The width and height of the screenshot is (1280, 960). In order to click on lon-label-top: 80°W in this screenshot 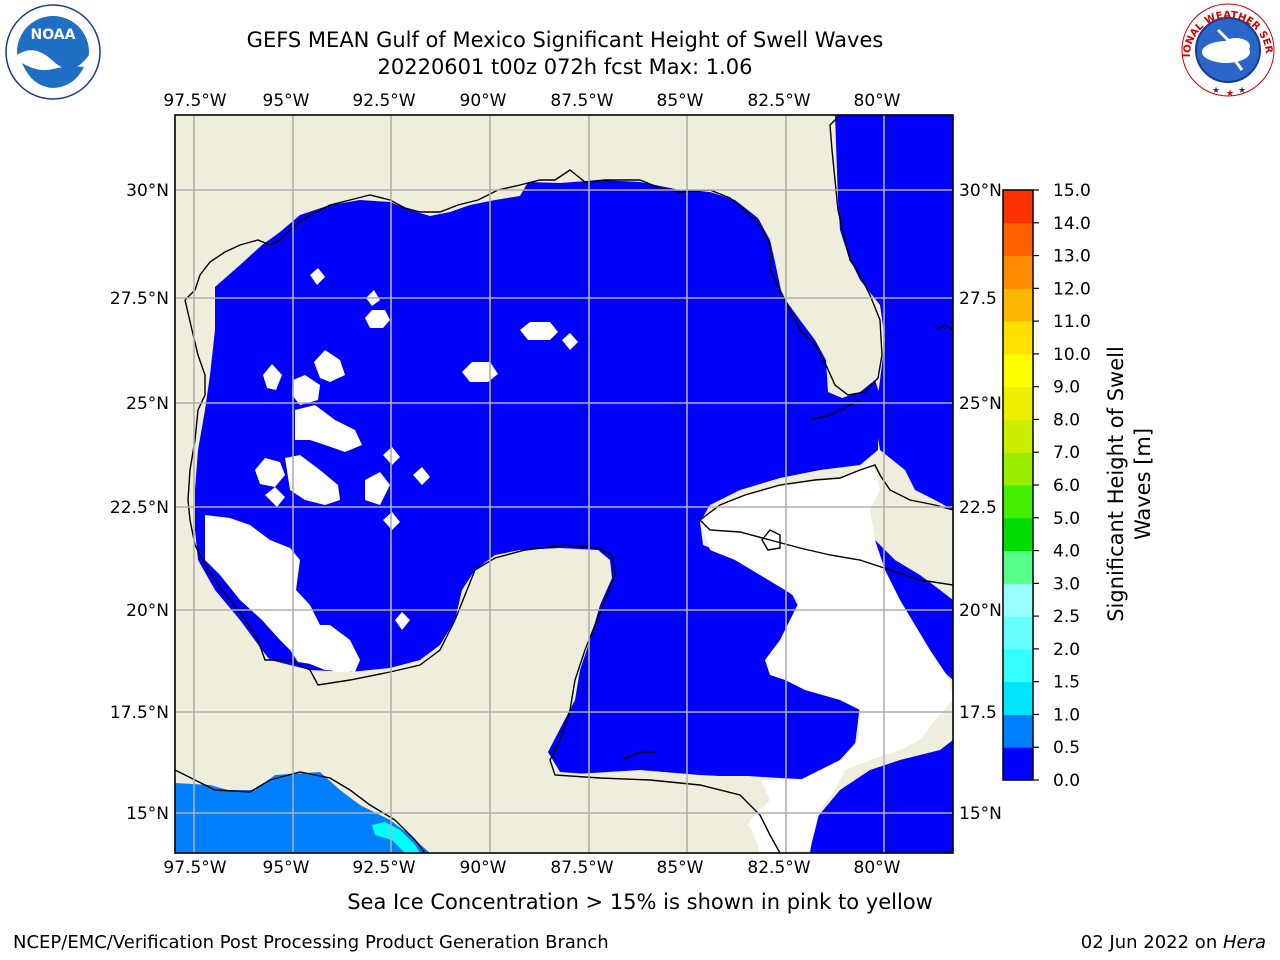, I will do `click(877, 101)`.